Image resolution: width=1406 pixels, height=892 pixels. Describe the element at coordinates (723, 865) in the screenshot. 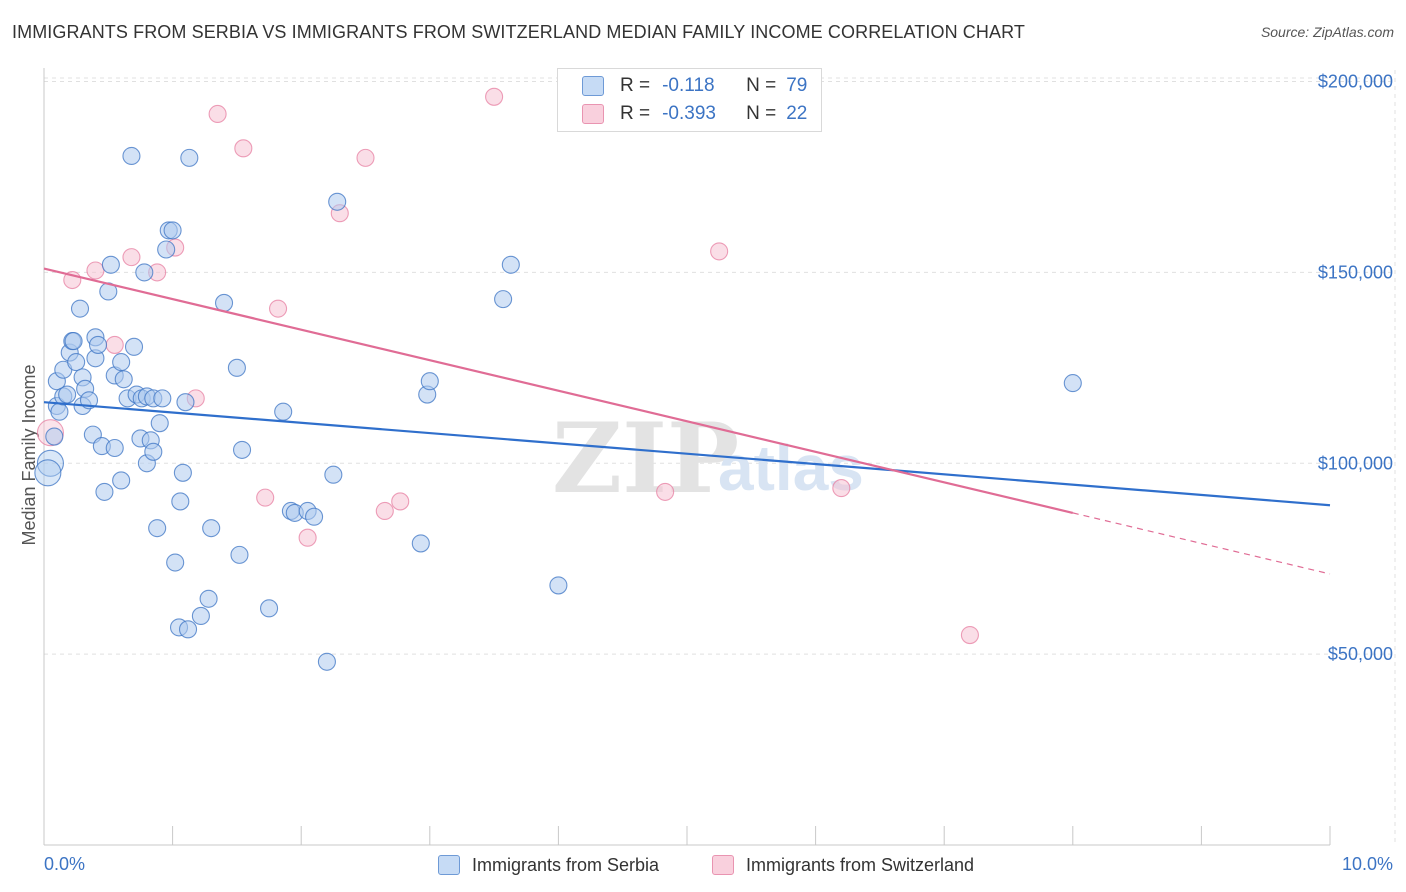

I see `switzerland-legend-swatch` at that location.